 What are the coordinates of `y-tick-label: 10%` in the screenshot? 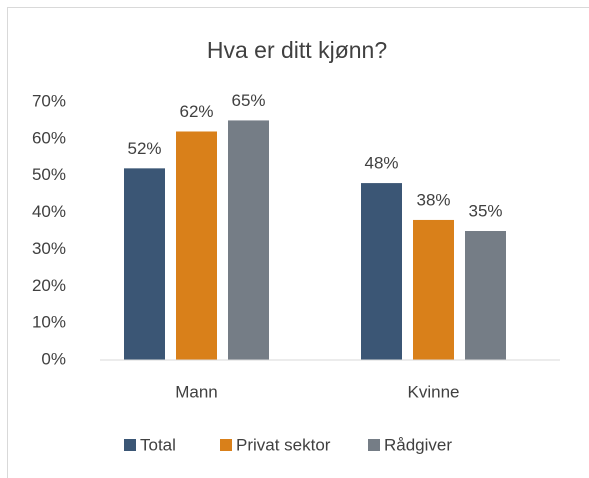 It's located at (49, 322).